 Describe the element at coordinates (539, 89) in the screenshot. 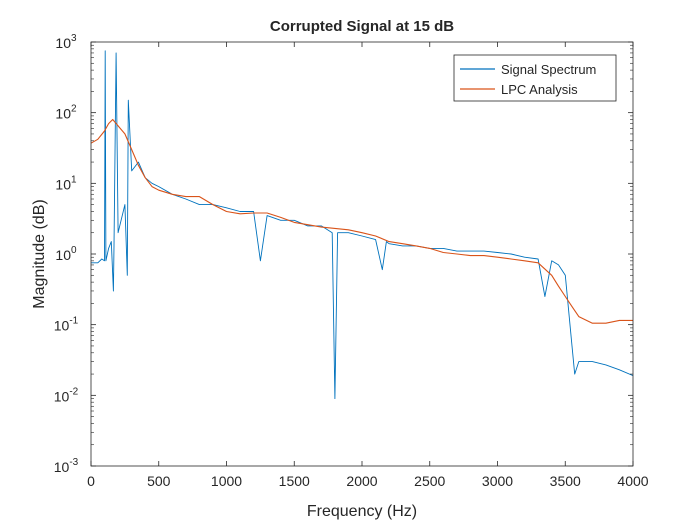

I see `legend-label-lpc-analysis: LPC Analysis` at that location.